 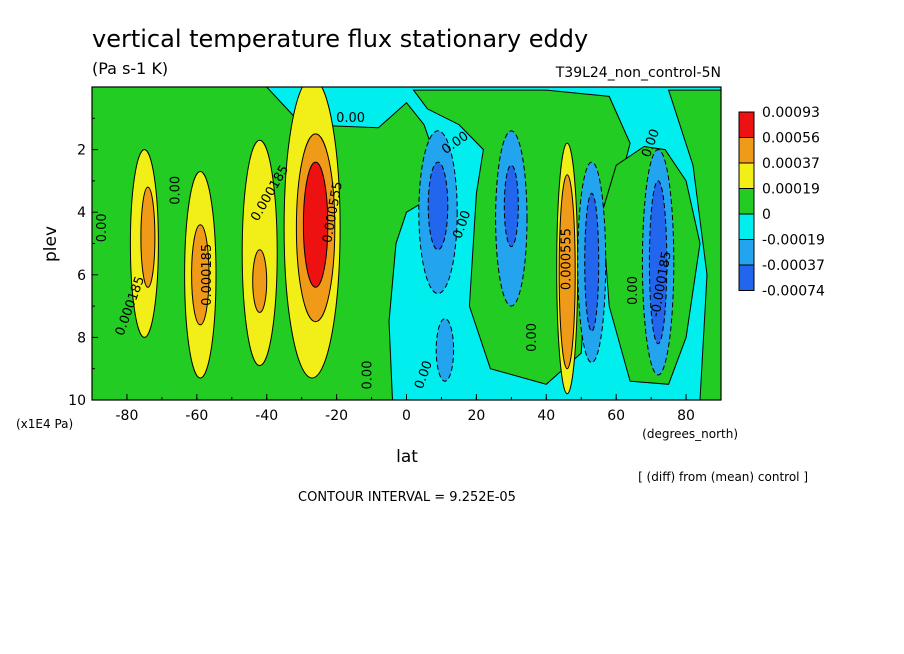 I want to click on contour-label-0: 0.00, so click(x=350, y=118).